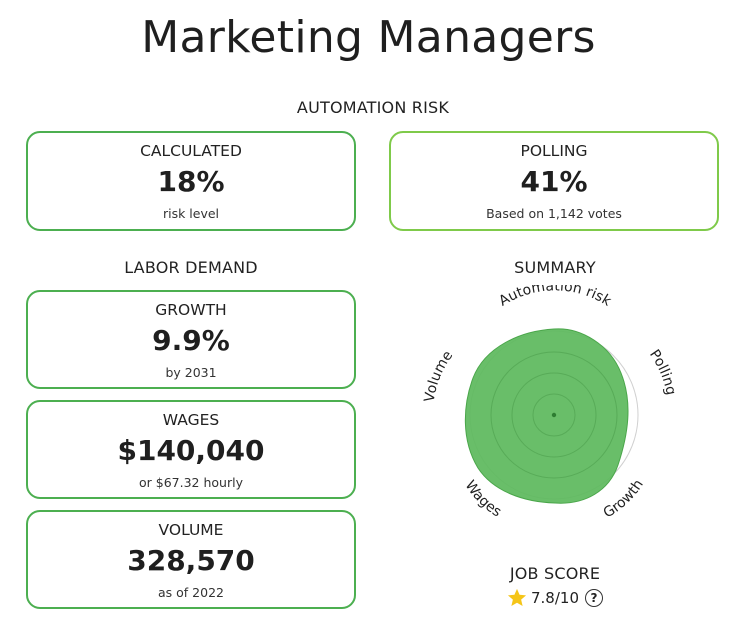  Describe the element at coordinates (555, 267) in the screenshot. I see `summary-heading: SUMMARY` at that location.